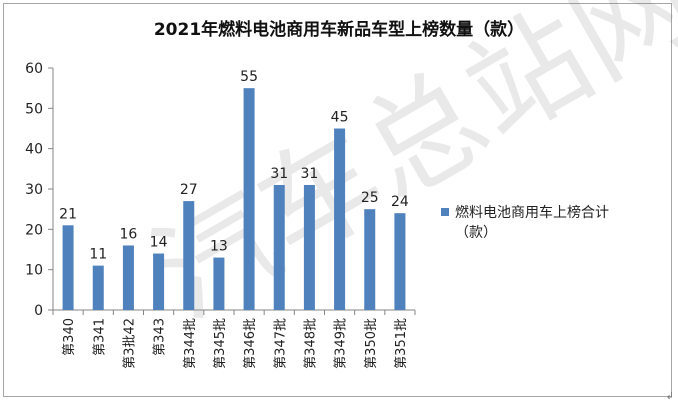  I want to click on legend-swatch, so click(445, 212).